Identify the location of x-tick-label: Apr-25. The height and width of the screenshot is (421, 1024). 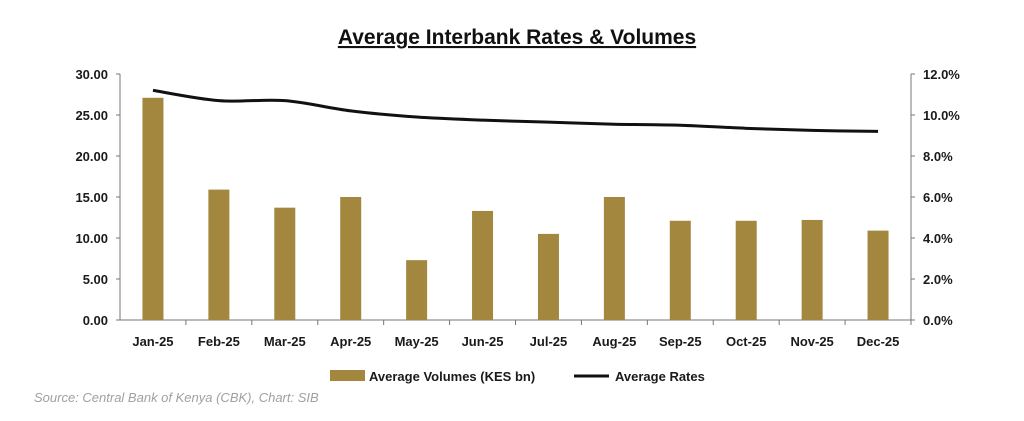
(350, 341).